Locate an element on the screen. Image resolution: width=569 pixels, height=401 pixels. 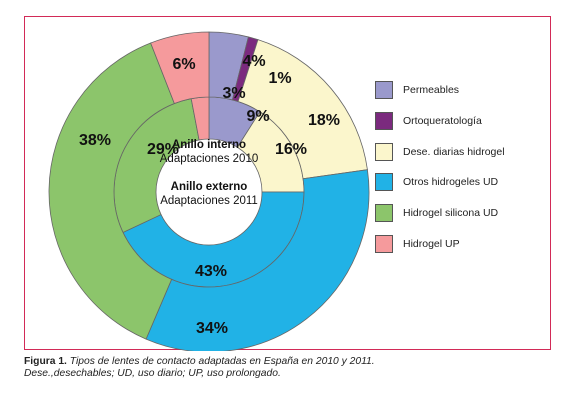
legend-label: Hidrogel UP is located at coordinates (431, 243).